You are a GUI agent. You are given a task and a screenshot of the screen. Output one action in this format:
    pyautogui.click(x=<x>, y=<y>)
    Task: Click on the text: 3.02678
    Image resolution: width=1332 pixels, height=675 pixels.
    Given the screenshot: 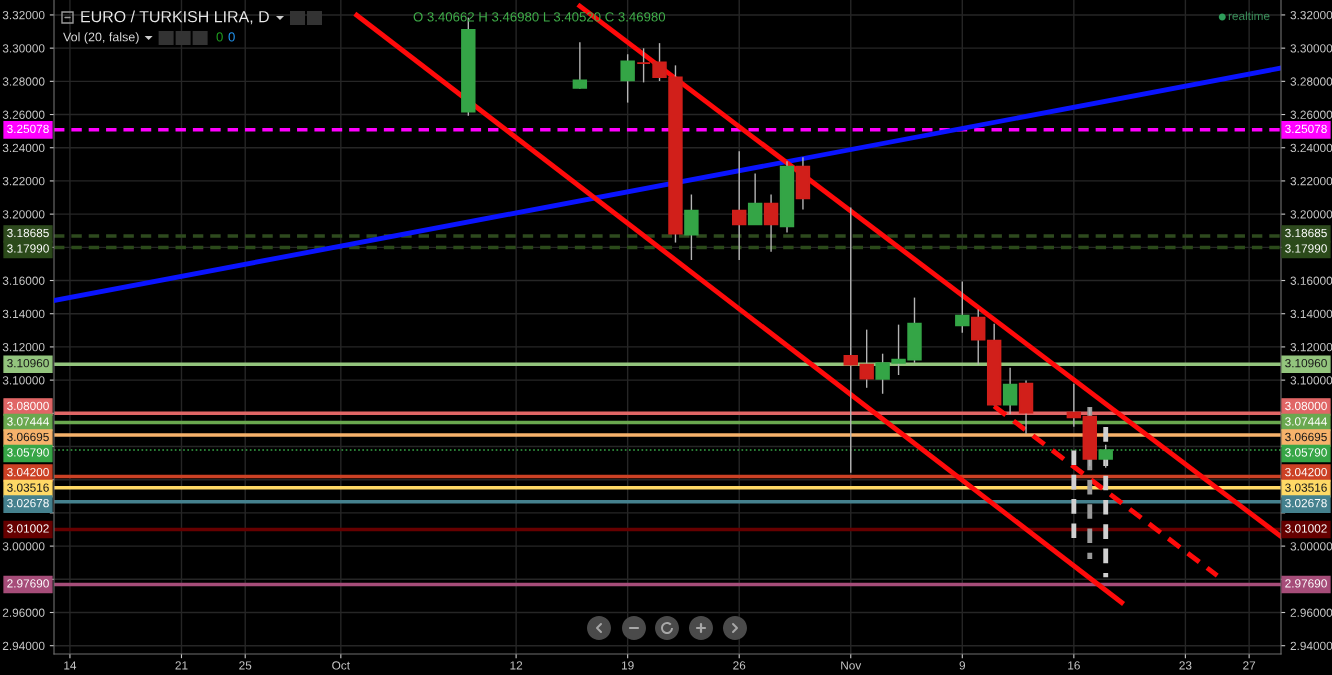 What is the action you would take?
    pyautogui.click(x=28, y=503)
    